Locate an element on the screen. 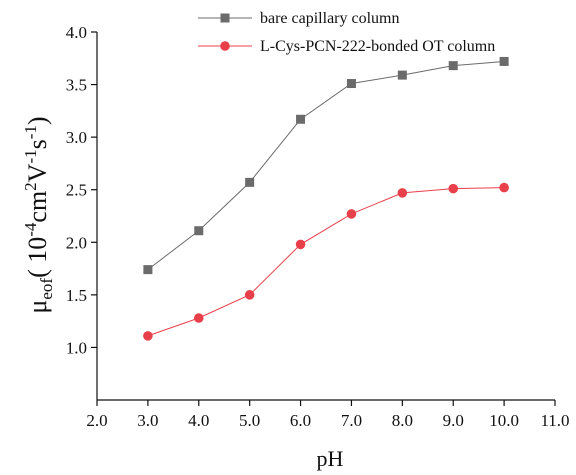 The width and height of the screenshot is (576, 475). y-label-cm: cm is located at coordinates (37, 207).